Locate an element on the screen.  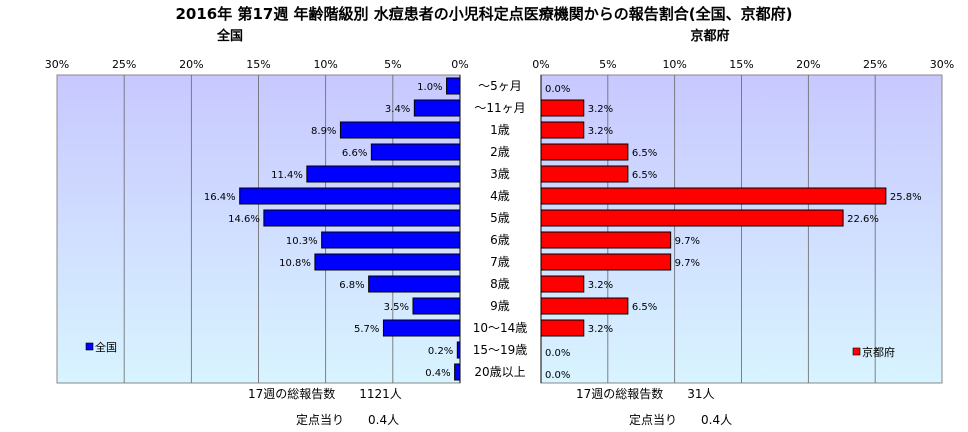
data-label-national: 6.6% is located at coordinates (354, 153).